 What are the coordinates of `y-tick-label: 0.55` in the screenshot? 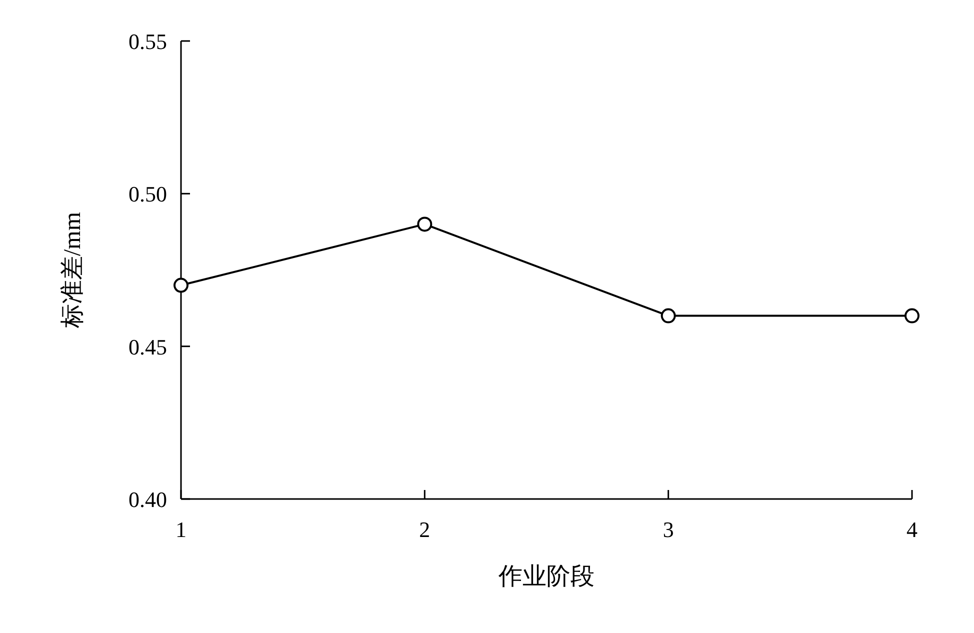 It's located at (147, 41).